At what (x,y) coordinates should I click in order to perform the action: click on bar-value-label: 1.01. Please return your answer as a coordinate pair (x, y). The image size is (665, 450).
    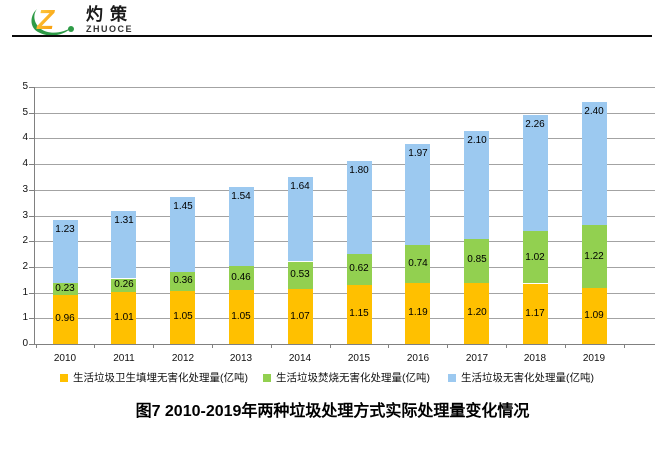
    Looking at the image, I should click on (124, 317).